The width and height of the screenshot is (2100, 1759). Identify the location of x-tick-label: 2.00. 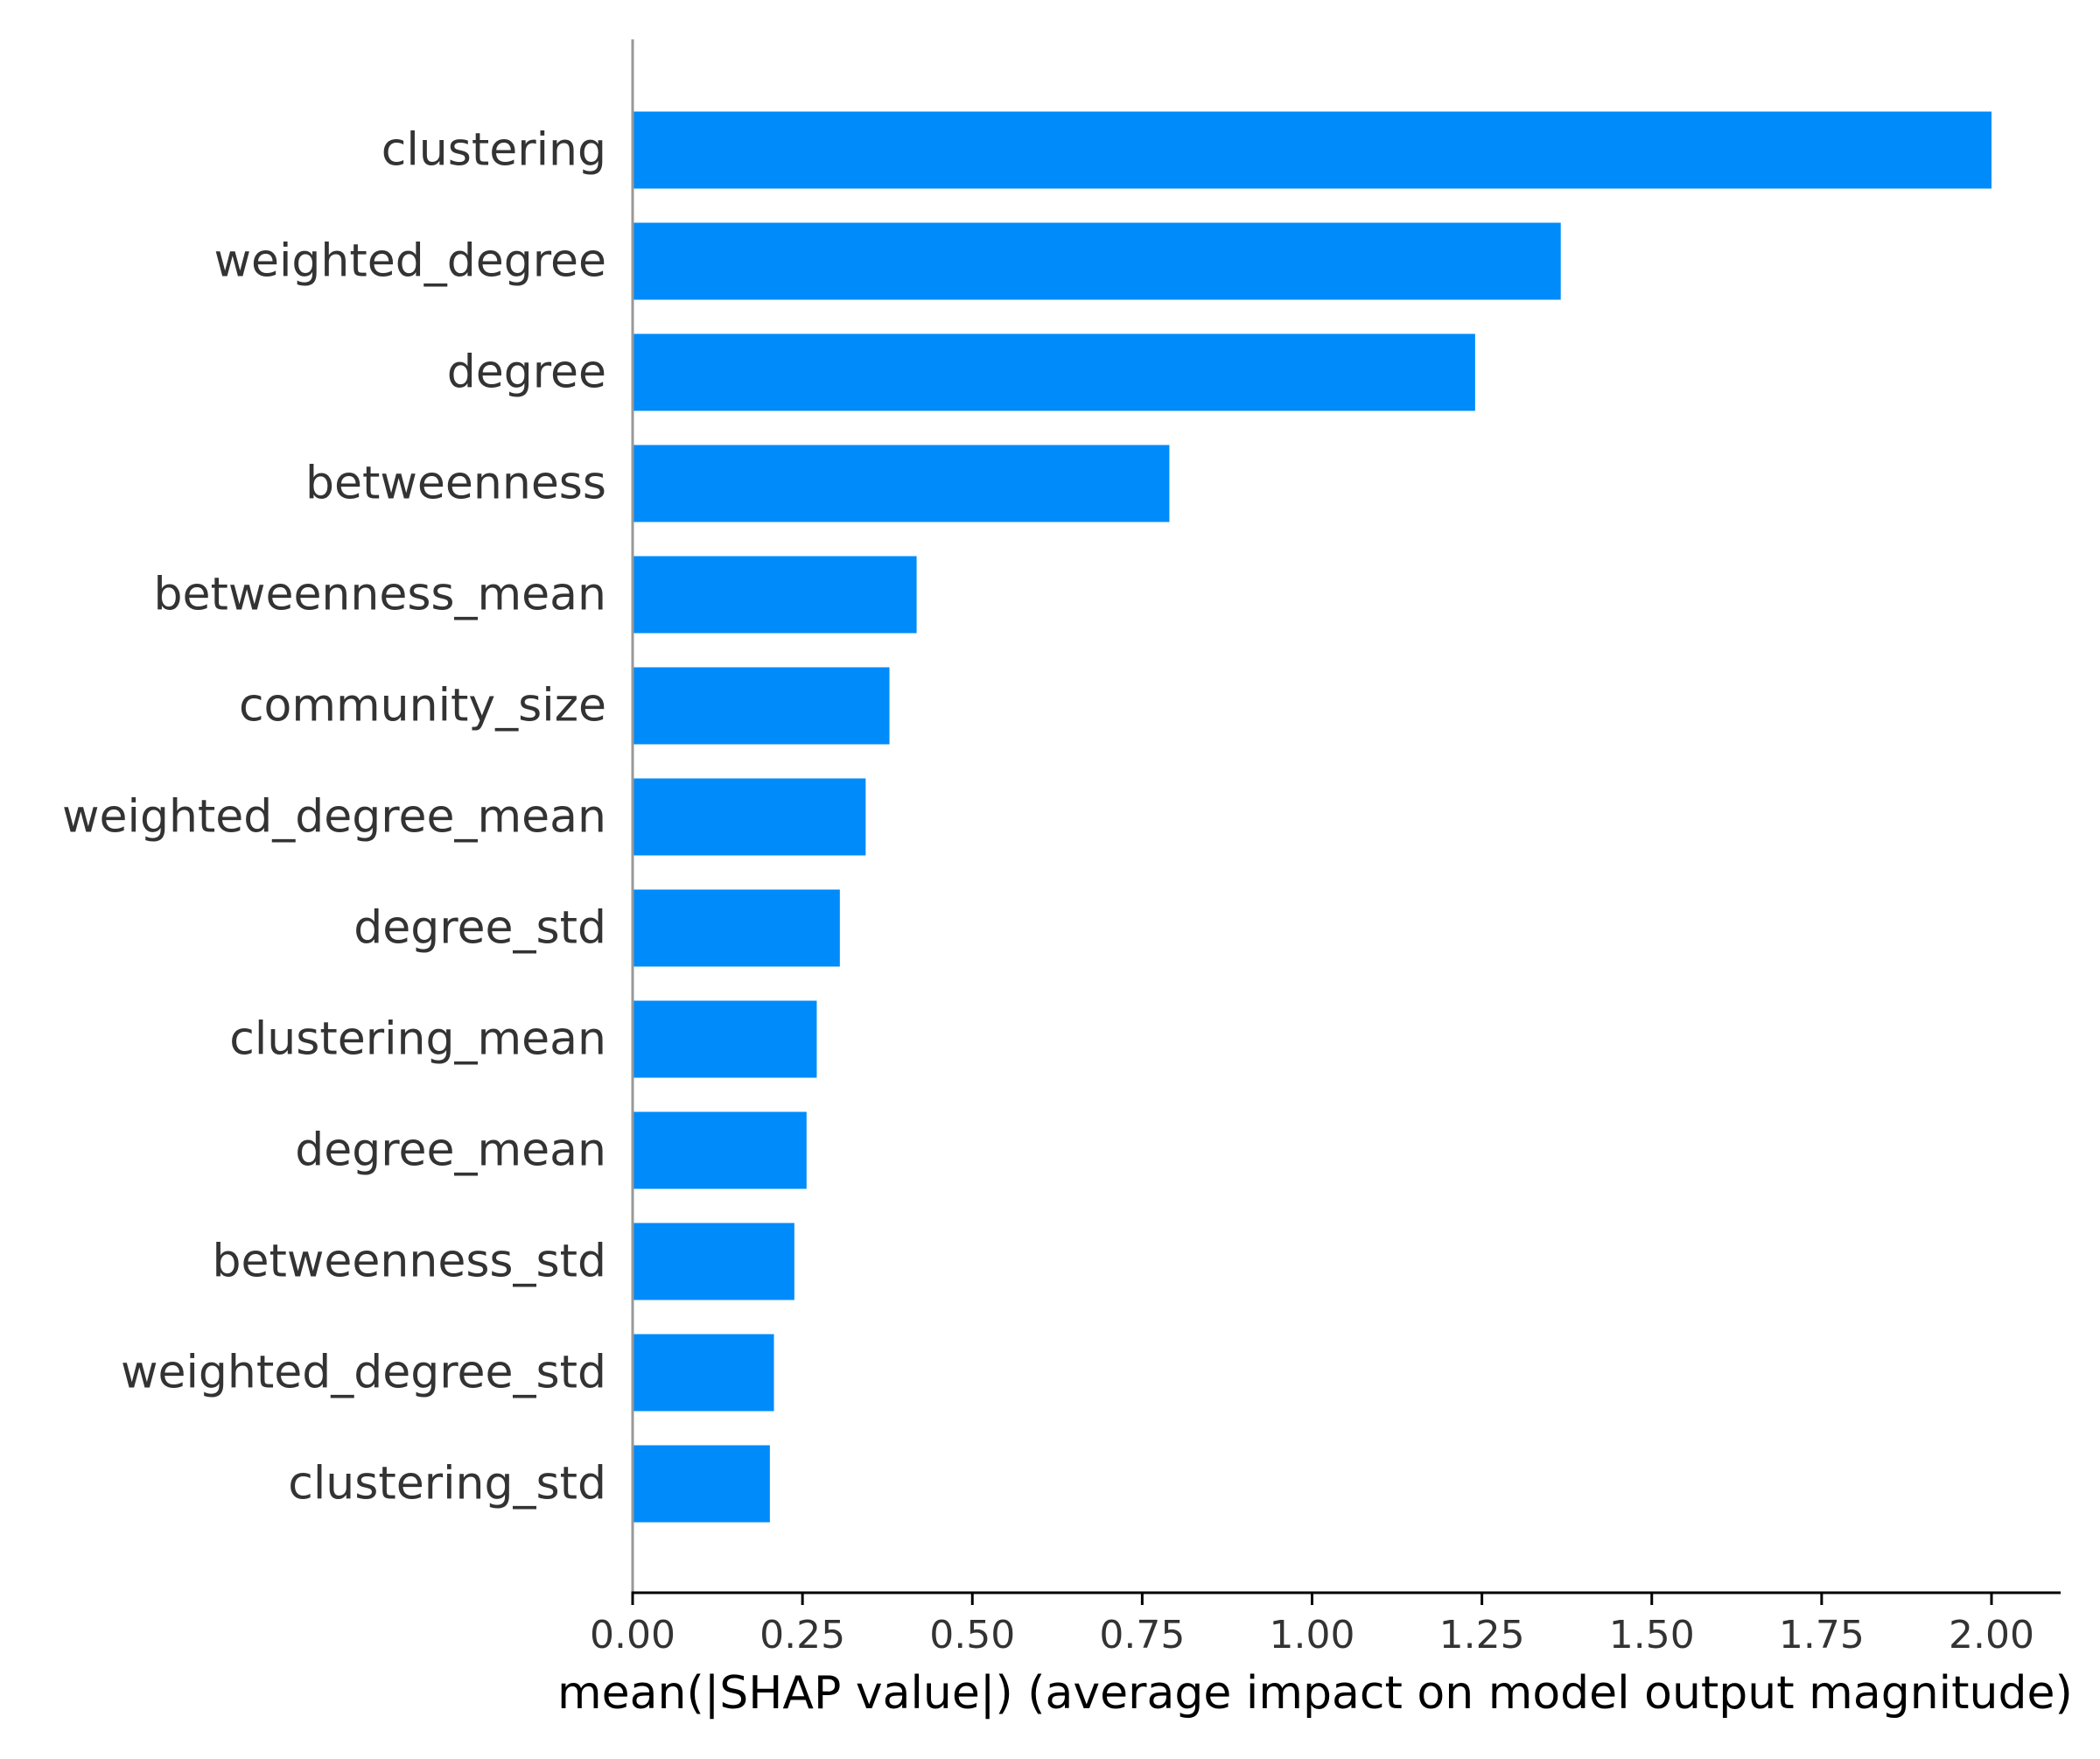
(1991, 1635).